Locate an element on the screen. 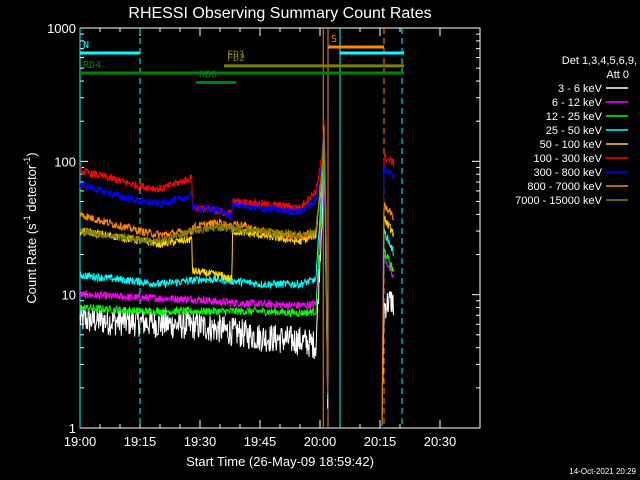 The image size is (640, 480). legend-header-line2: Att 0 is located at coordinates (617, 75).